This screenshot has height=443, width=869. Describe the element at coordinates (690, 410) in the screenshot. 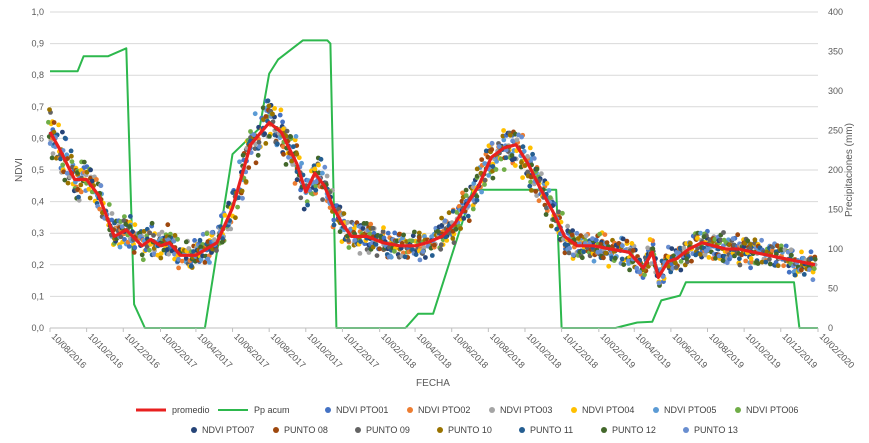

I see `legend-label: NDVI PTO05` at that location.